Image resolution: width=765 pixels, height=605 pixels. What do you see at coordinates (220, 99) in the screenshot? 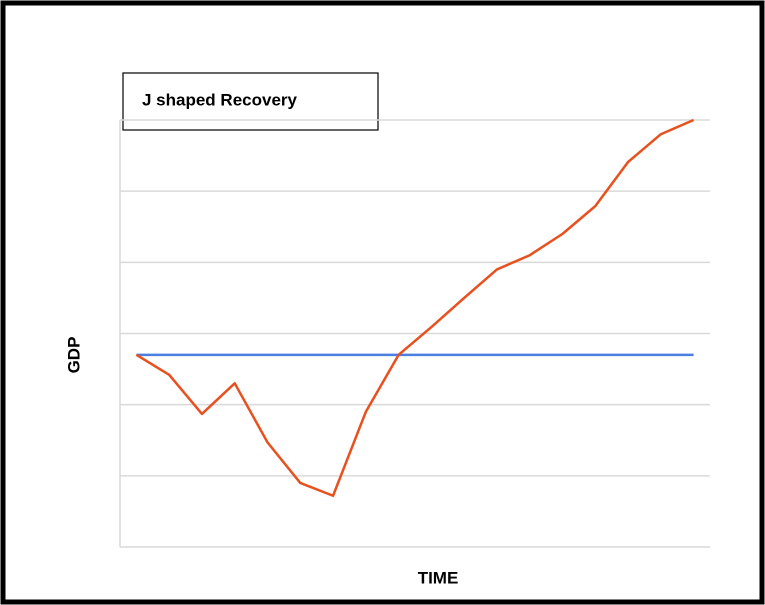
I see `chart-title: J shaped Recovery` at bounding box center [220, 99].